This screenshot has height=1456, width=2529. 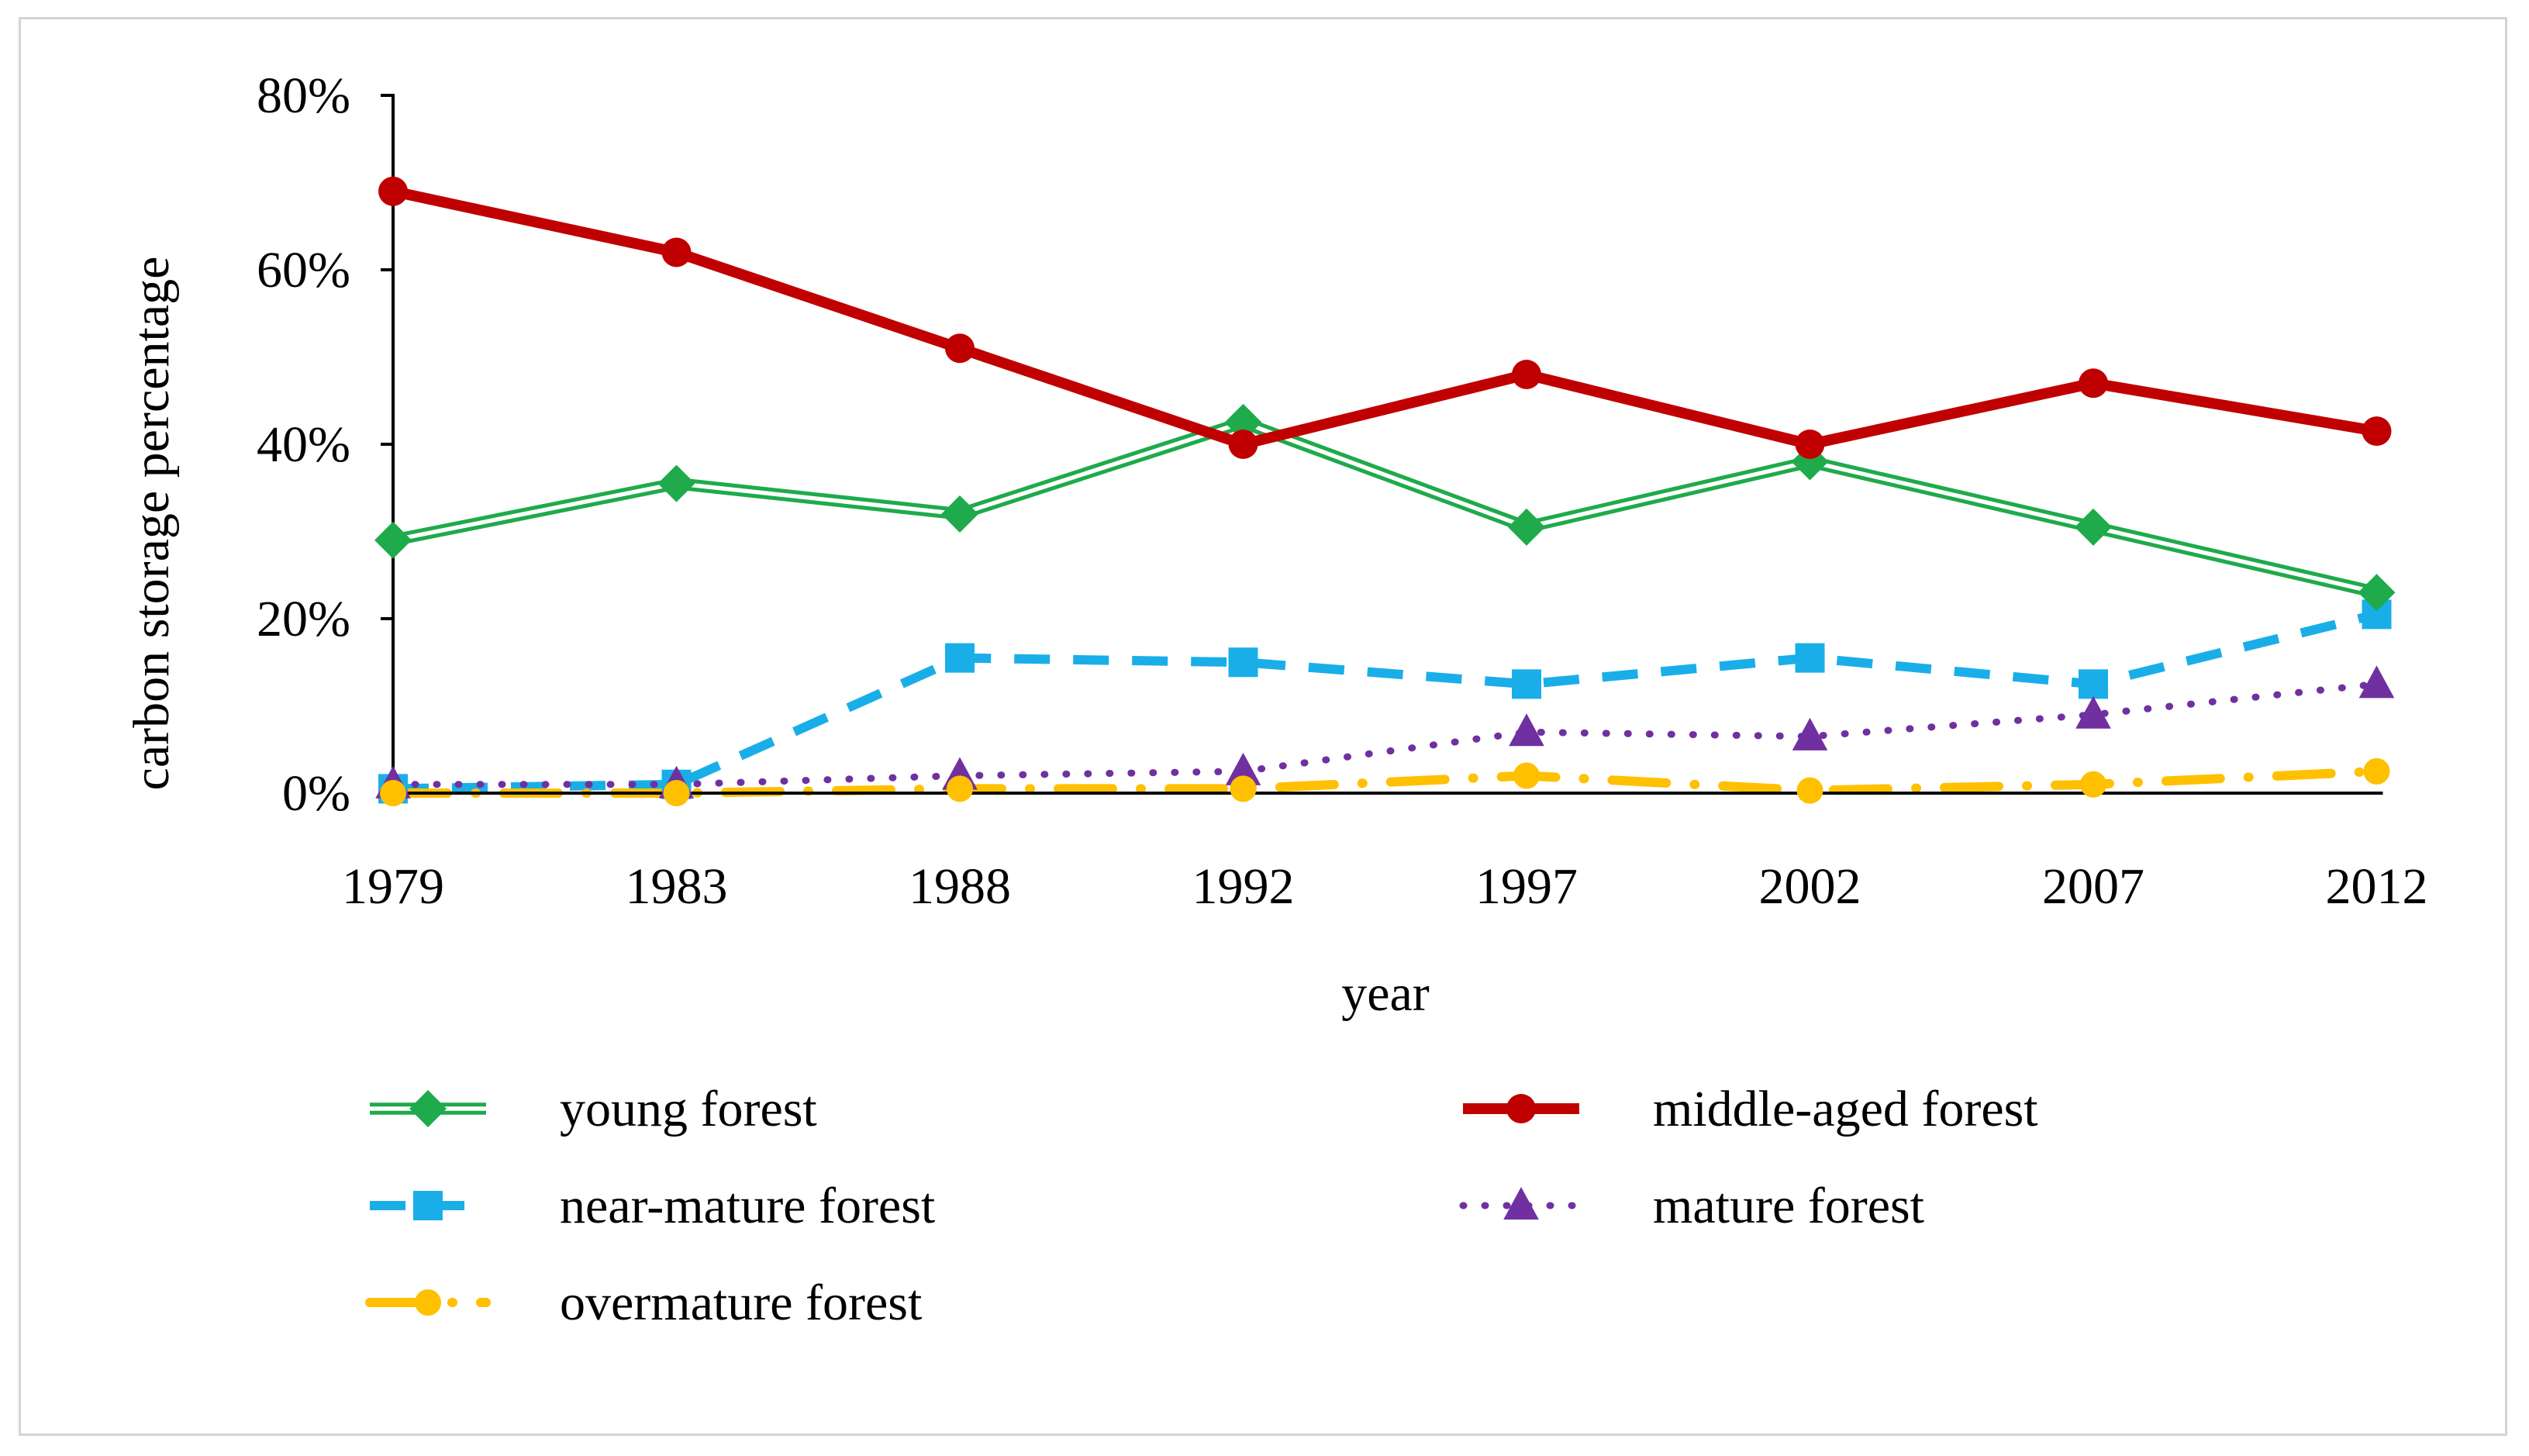 What do you see at coordinates (1521, 1108) in the screenshot?
I see `legend-marker-middle` at bounding box center [1521, 1108].